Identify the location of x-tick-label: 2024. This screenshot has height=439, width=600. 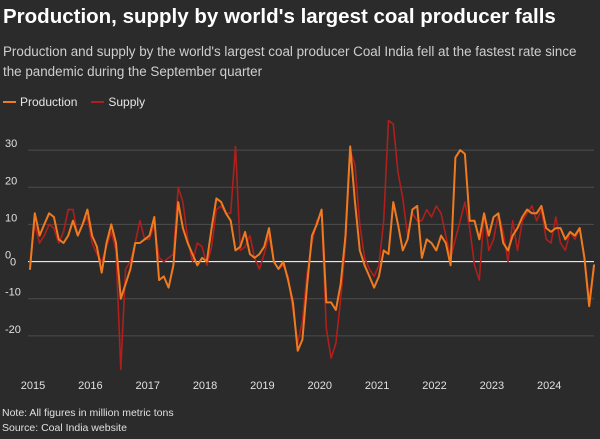
(549, 386).